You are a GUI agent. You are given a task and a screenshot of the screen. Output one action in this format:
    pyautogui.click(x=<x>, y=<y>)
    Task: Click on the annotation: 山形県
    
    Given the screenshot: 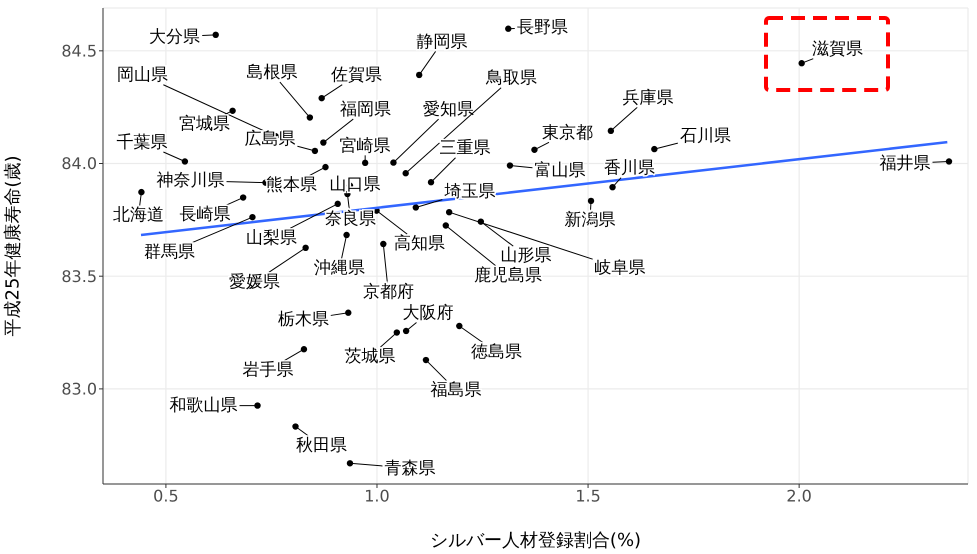 What is the action you would take?
    pyautogui.click(x=526, y=256)
    